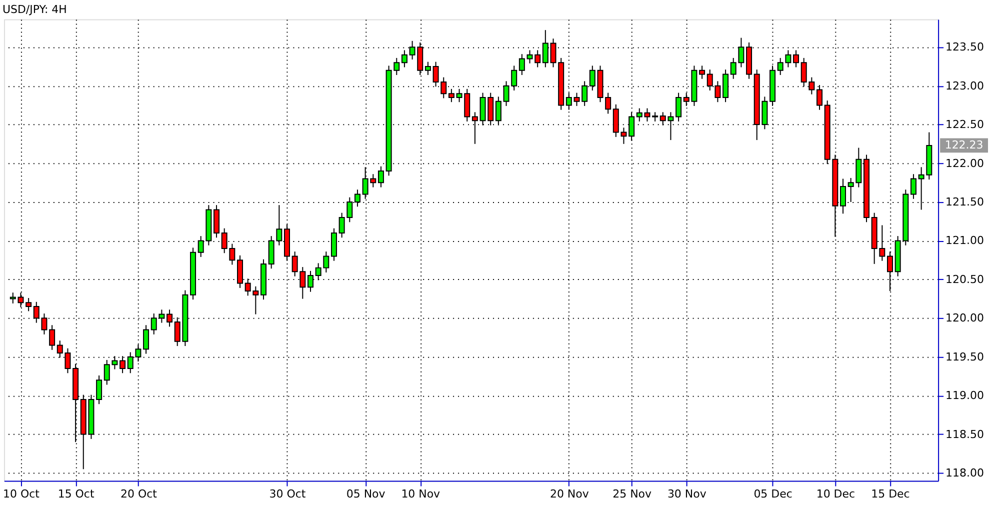  Describe the element at coordinates (964, 145) in the screenshot. I see `text: 122.23` at that location.